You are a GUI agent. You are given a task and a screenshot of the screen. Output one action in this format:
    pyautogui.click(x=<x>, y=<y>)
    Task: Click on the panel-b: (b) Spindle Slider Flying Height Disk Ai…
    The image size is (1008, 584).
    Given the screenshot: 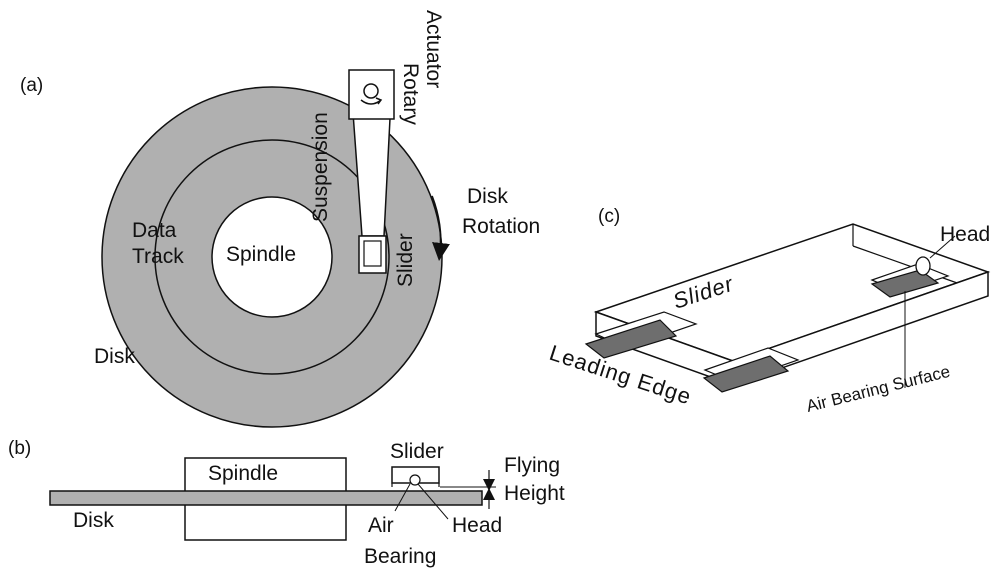 What is the action you would take?
    pyautogui.click(x=286, y=503)
    